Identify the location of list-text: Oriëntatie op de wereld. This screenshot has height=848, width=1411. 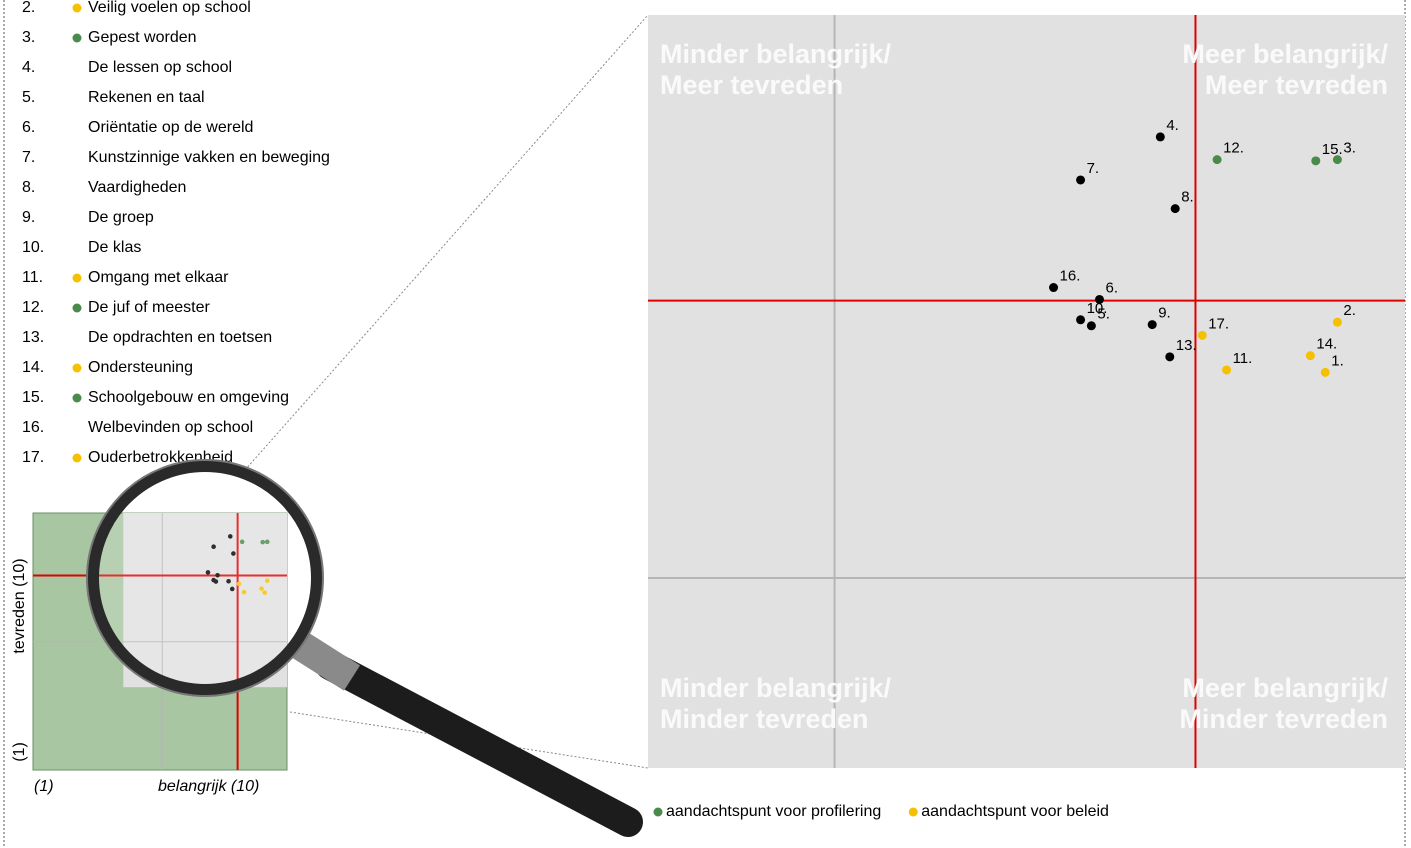
(170, 127).